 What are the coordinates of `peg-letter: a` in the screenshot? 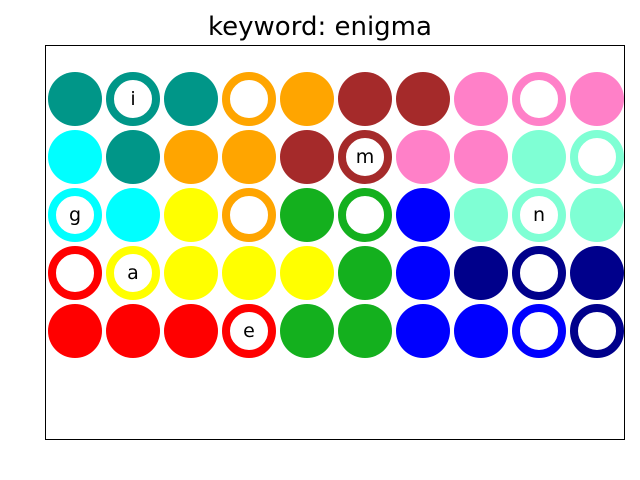 It's located at (133, 272).